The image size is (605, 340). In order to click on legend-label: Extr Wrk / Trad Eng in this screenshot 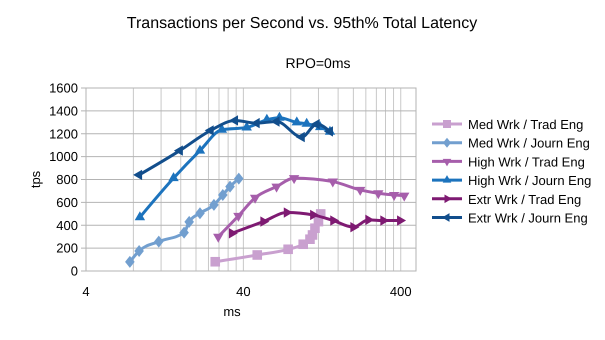, I will do `click(525, 199)`.